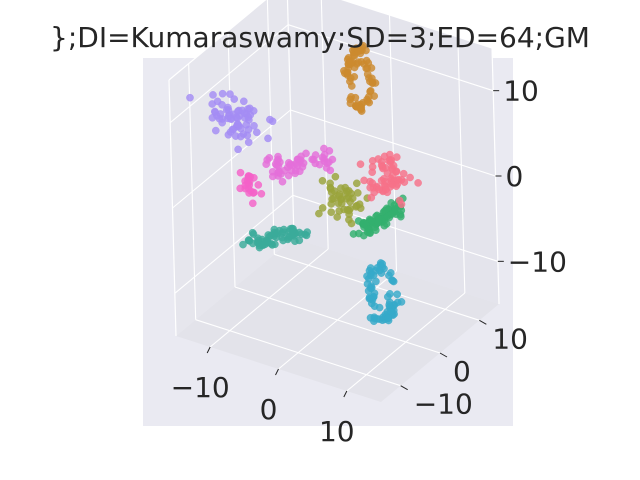 The height and width of the screenshot is (480, 640). What do you see at coordinates (200, 387) in the screenshot?
I see `x-tick-label: −10` at bounding box center [200, 387].